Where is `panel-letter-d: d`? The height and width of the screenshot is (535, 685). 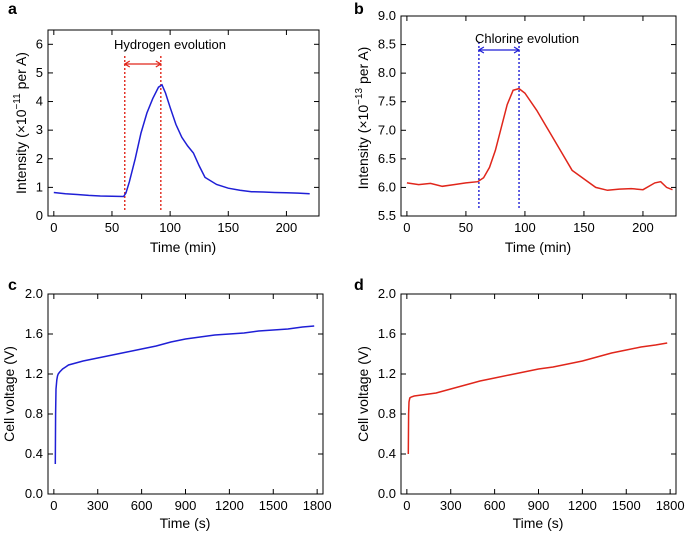
panel-letter-d: d is located at coordinates (359, 285).